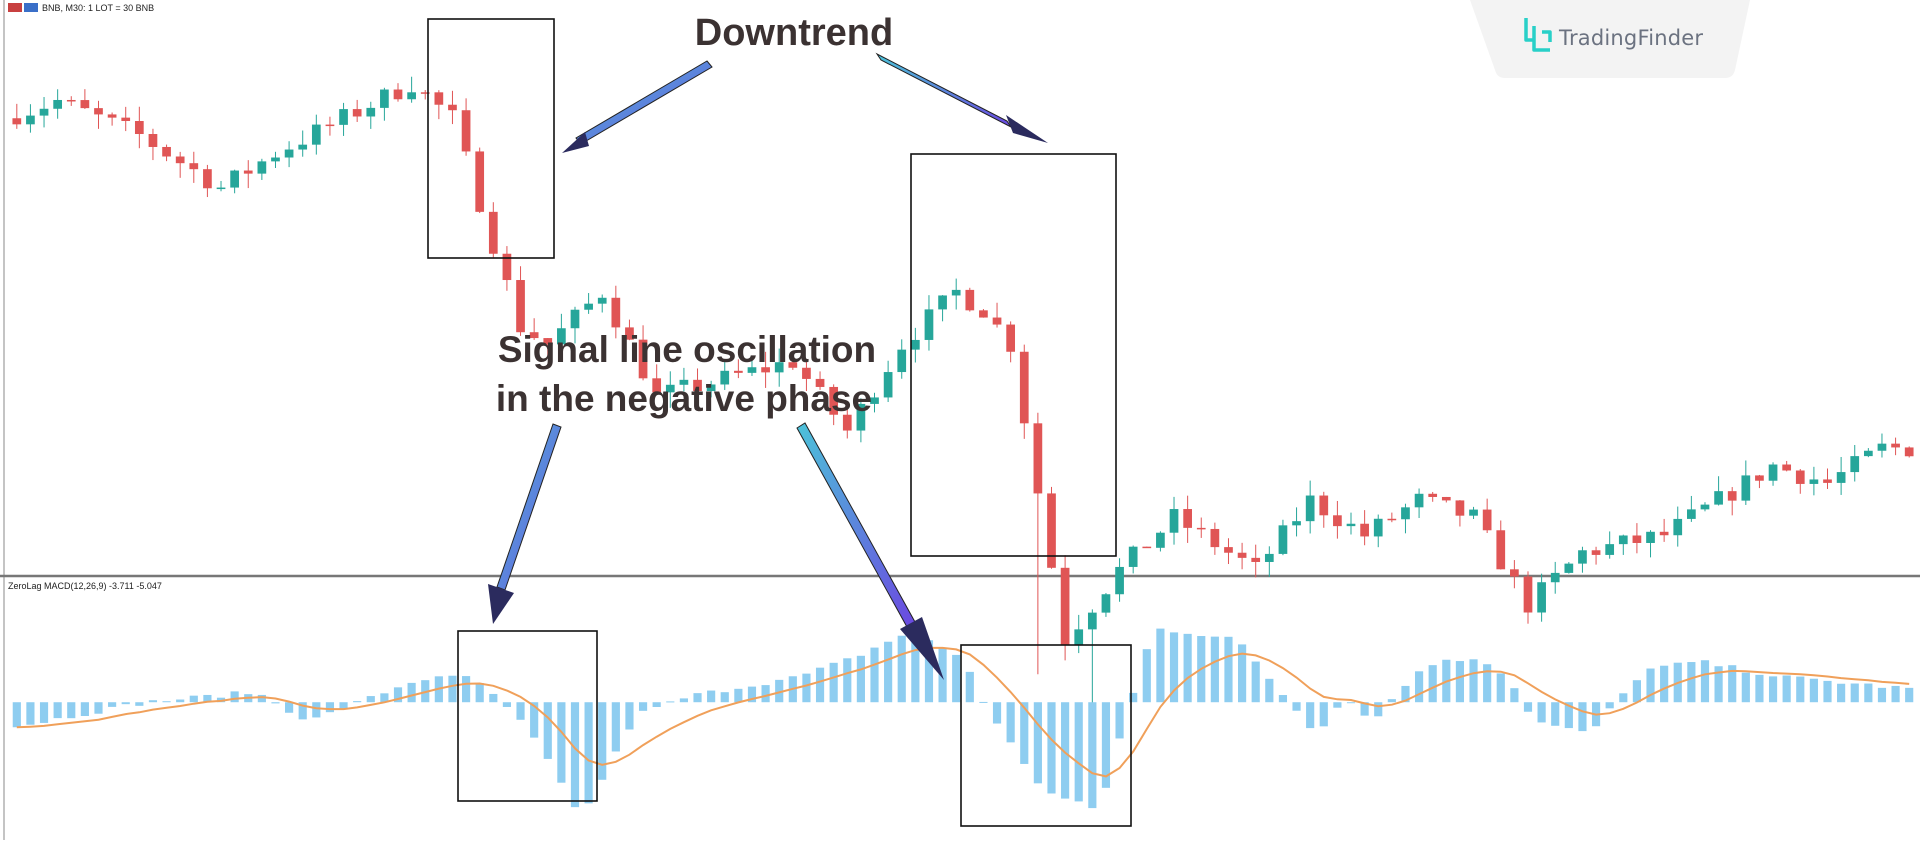 The width and height of the screenshot is (1920, 845). I want to click on indicator-label: ZeroLag MACD(12,26,9) -3.711 -5.047, so click(85, 586).